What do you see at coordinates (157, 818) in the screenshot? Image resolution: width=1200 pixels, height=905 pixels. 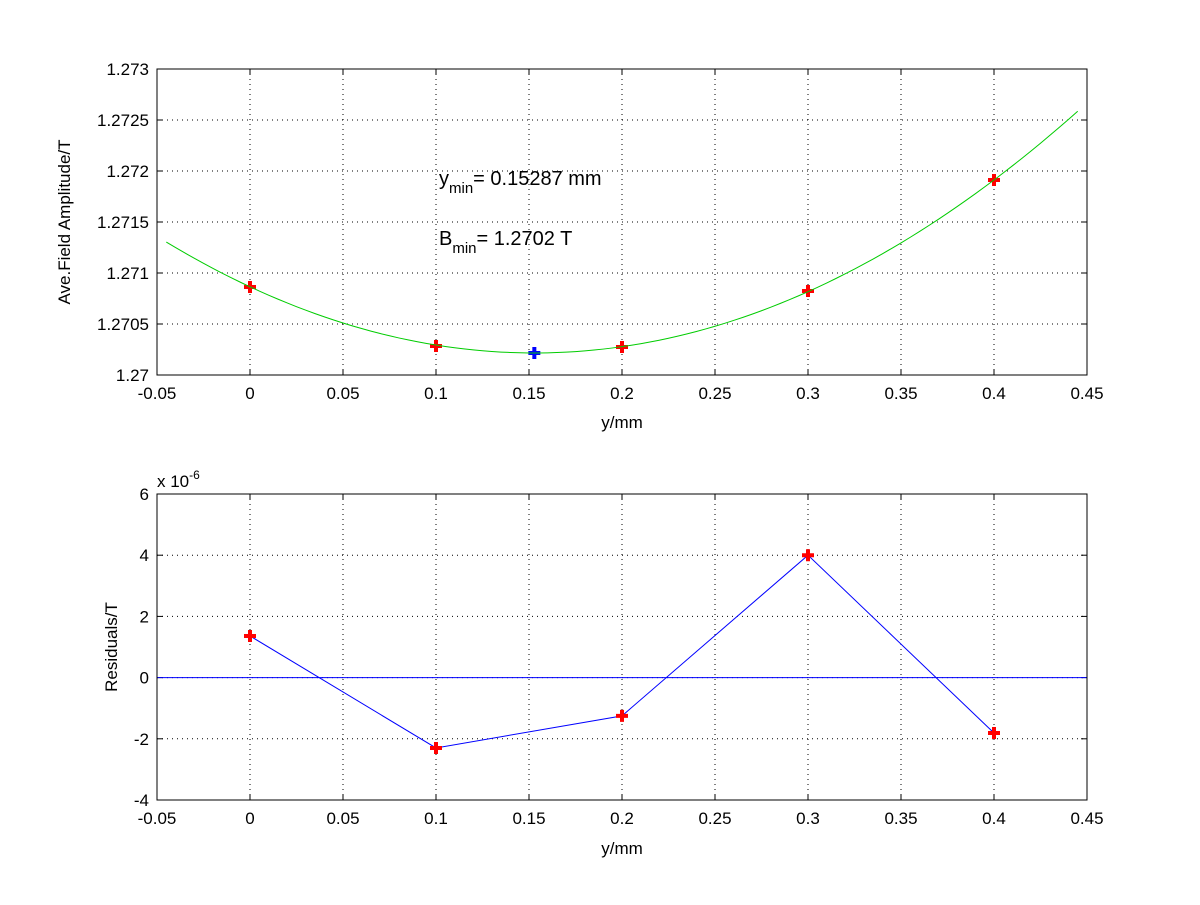 I see `bottom-x-tick-label: -0.05` at bounding box center [157, 818].